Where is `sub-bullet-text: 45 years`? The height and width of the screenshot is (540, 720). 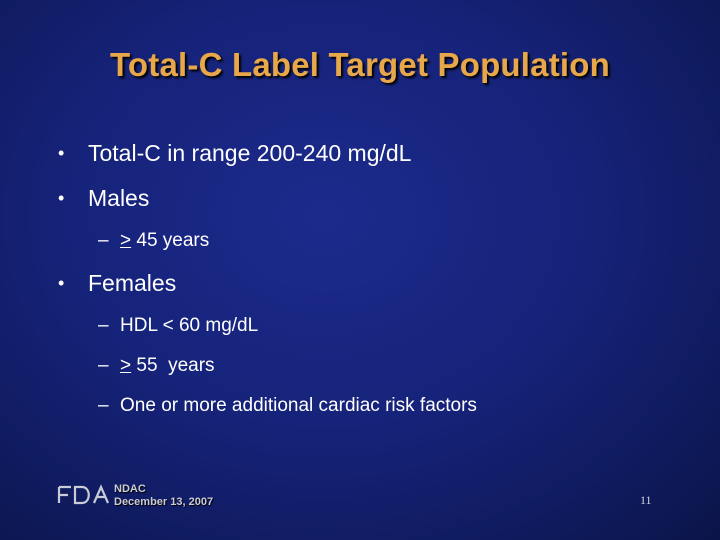
sub-bullet-text: 45 years is located at coordinates (170, 240).